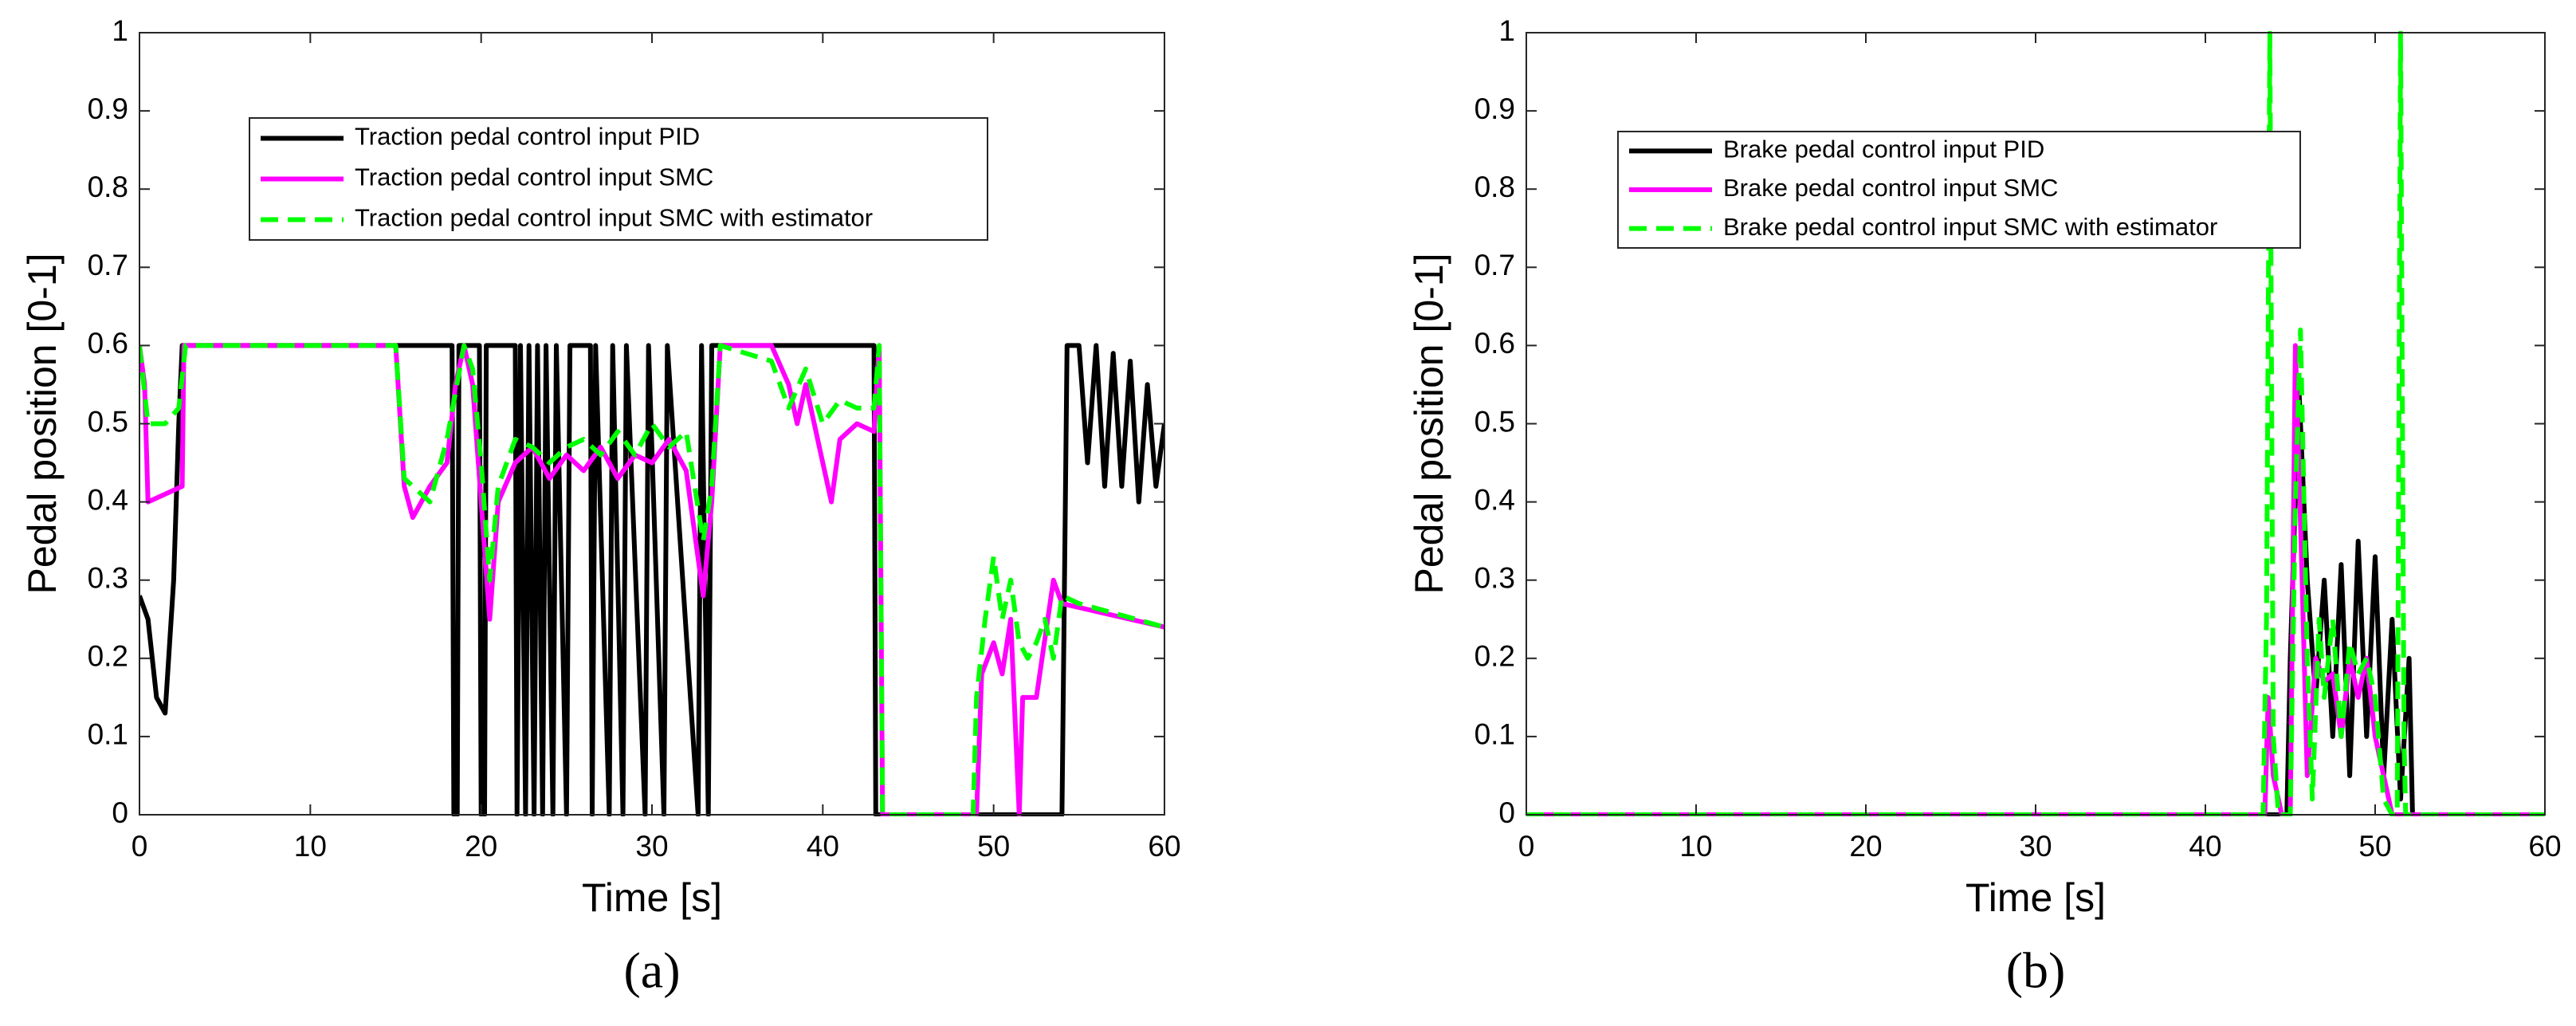 The width and height of the screenshot is (2576, 1026). Describe the element at coordinates (527, 137) in the screenshot. I see `legend-label: Traction pedal control input PID` at that location.